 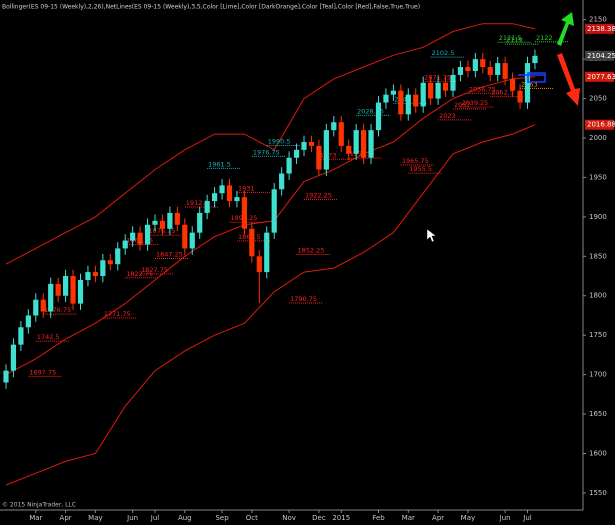 I want to click on y-tick-label: 1600, so click(x=598, y=453).